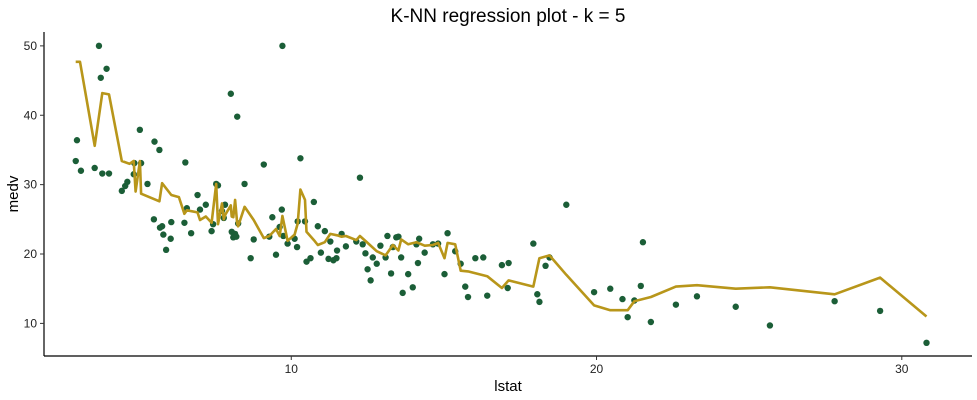 This screenshot has width=977, height=400. I want to click on x-axis-ticks: 10 20 30, so click(597, 366).